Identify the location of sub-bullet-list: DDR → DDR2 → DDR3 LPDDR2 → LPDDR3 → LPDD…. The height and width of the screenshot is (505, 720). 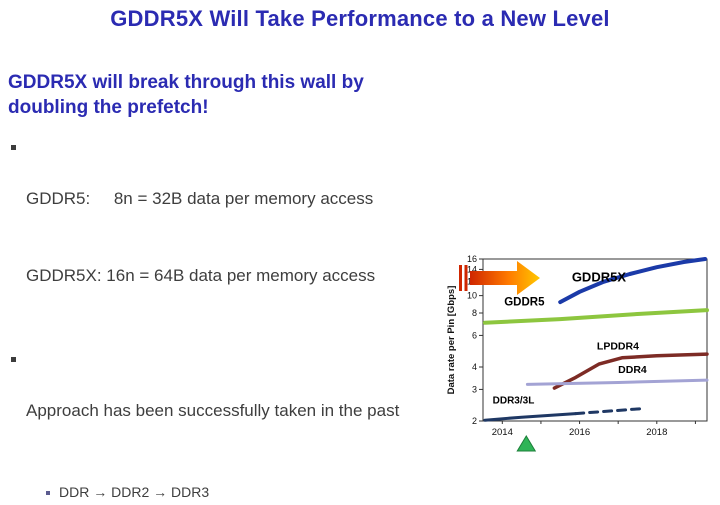
(252, 494).